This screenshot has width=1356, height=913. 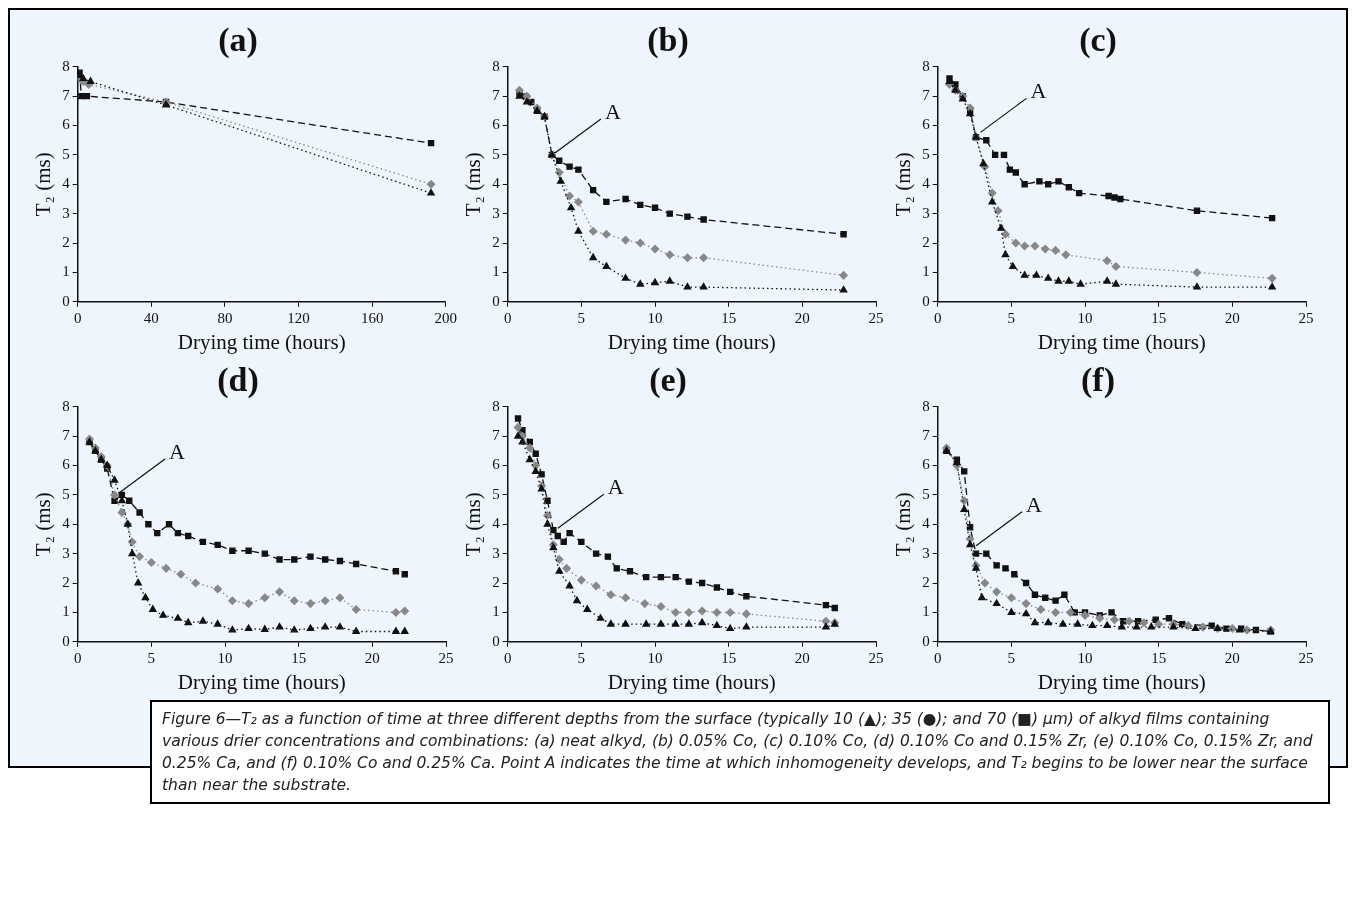 I want to click on chart-title: (e), so click(x=668, y=380).